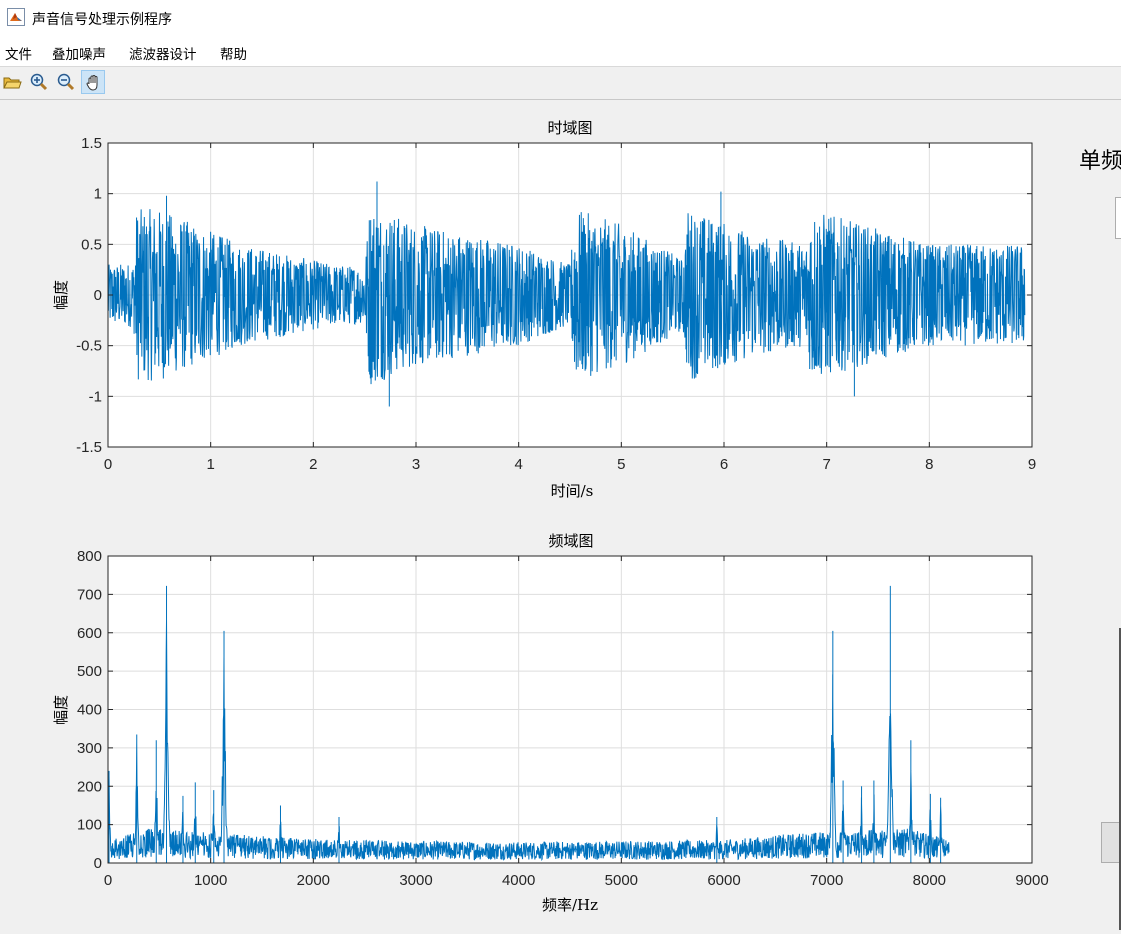  Describe the element at coordinates (61, 710) in the screenshot. I see `freq-y-label: 幅度` at that location.